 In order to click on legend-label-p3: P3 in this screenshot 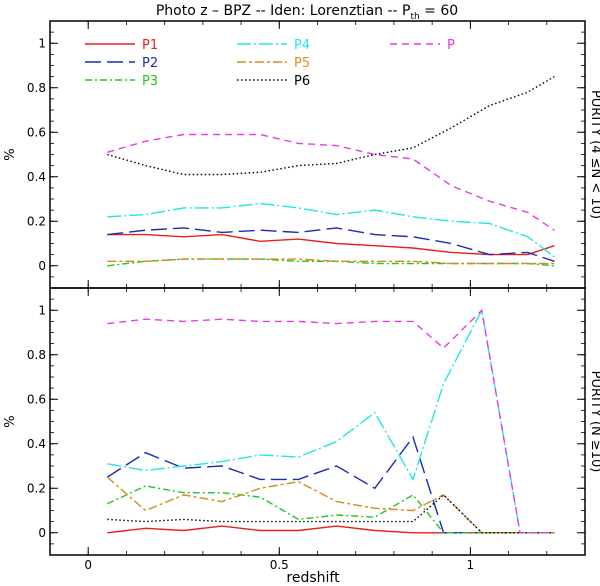, I will do `click(150, 81)`.